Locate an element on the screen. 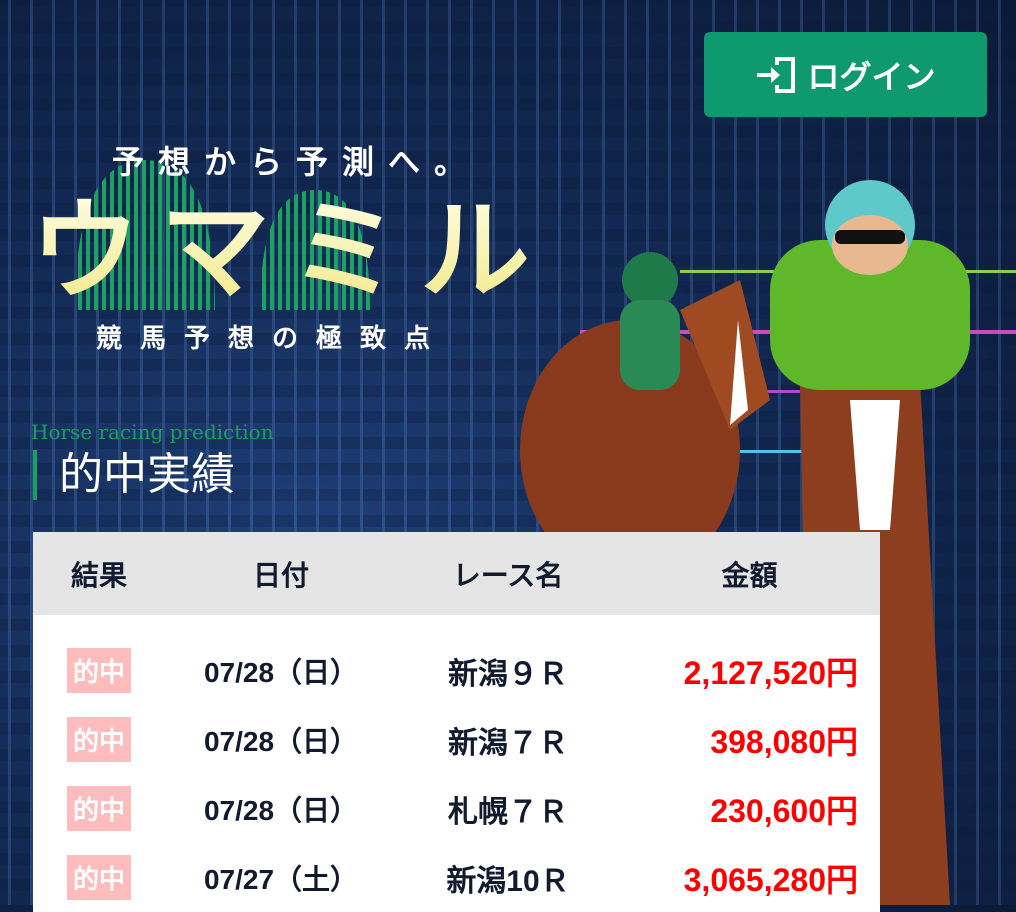 Image resolution: width=1016 pixels, height=912 pixels. column-header-date: 日付 is located at coordinates (281, 573).